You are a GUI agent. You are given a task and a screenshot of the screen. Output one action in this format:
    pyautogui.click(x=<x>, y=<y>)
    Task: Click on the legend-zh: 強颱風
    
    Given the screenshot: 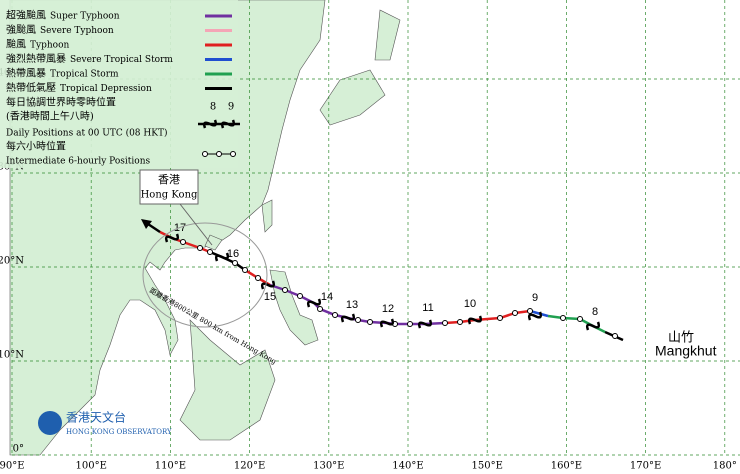 What is the action you would take?
    pyautogui.click(x=21, y=29)
    